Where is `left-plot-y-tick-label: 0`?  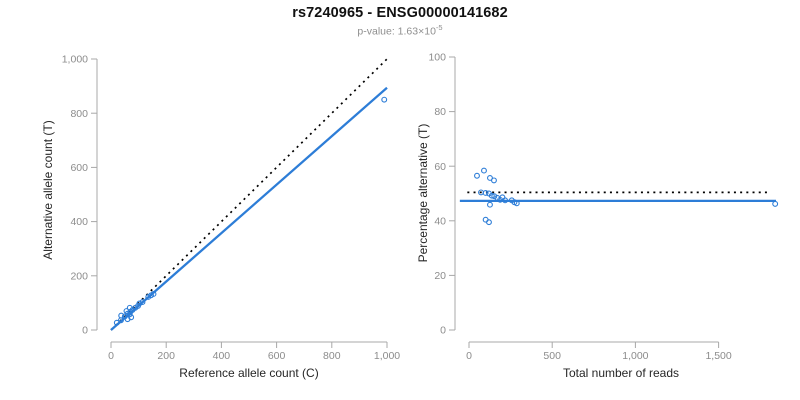
left-plot-y-tick-label: 0 is located at coordinates (85, 331).